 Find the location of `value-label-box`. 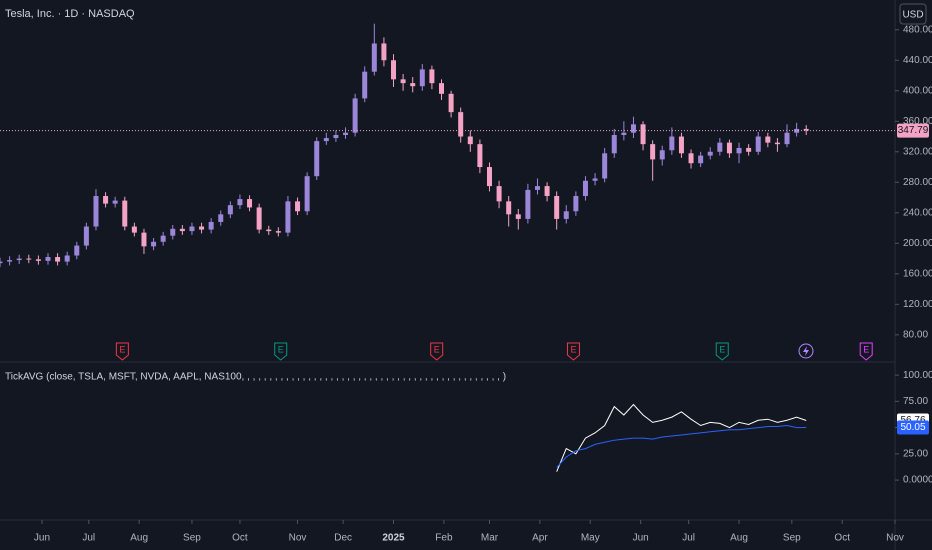

value-label-box is located at coordinates (913, 427).